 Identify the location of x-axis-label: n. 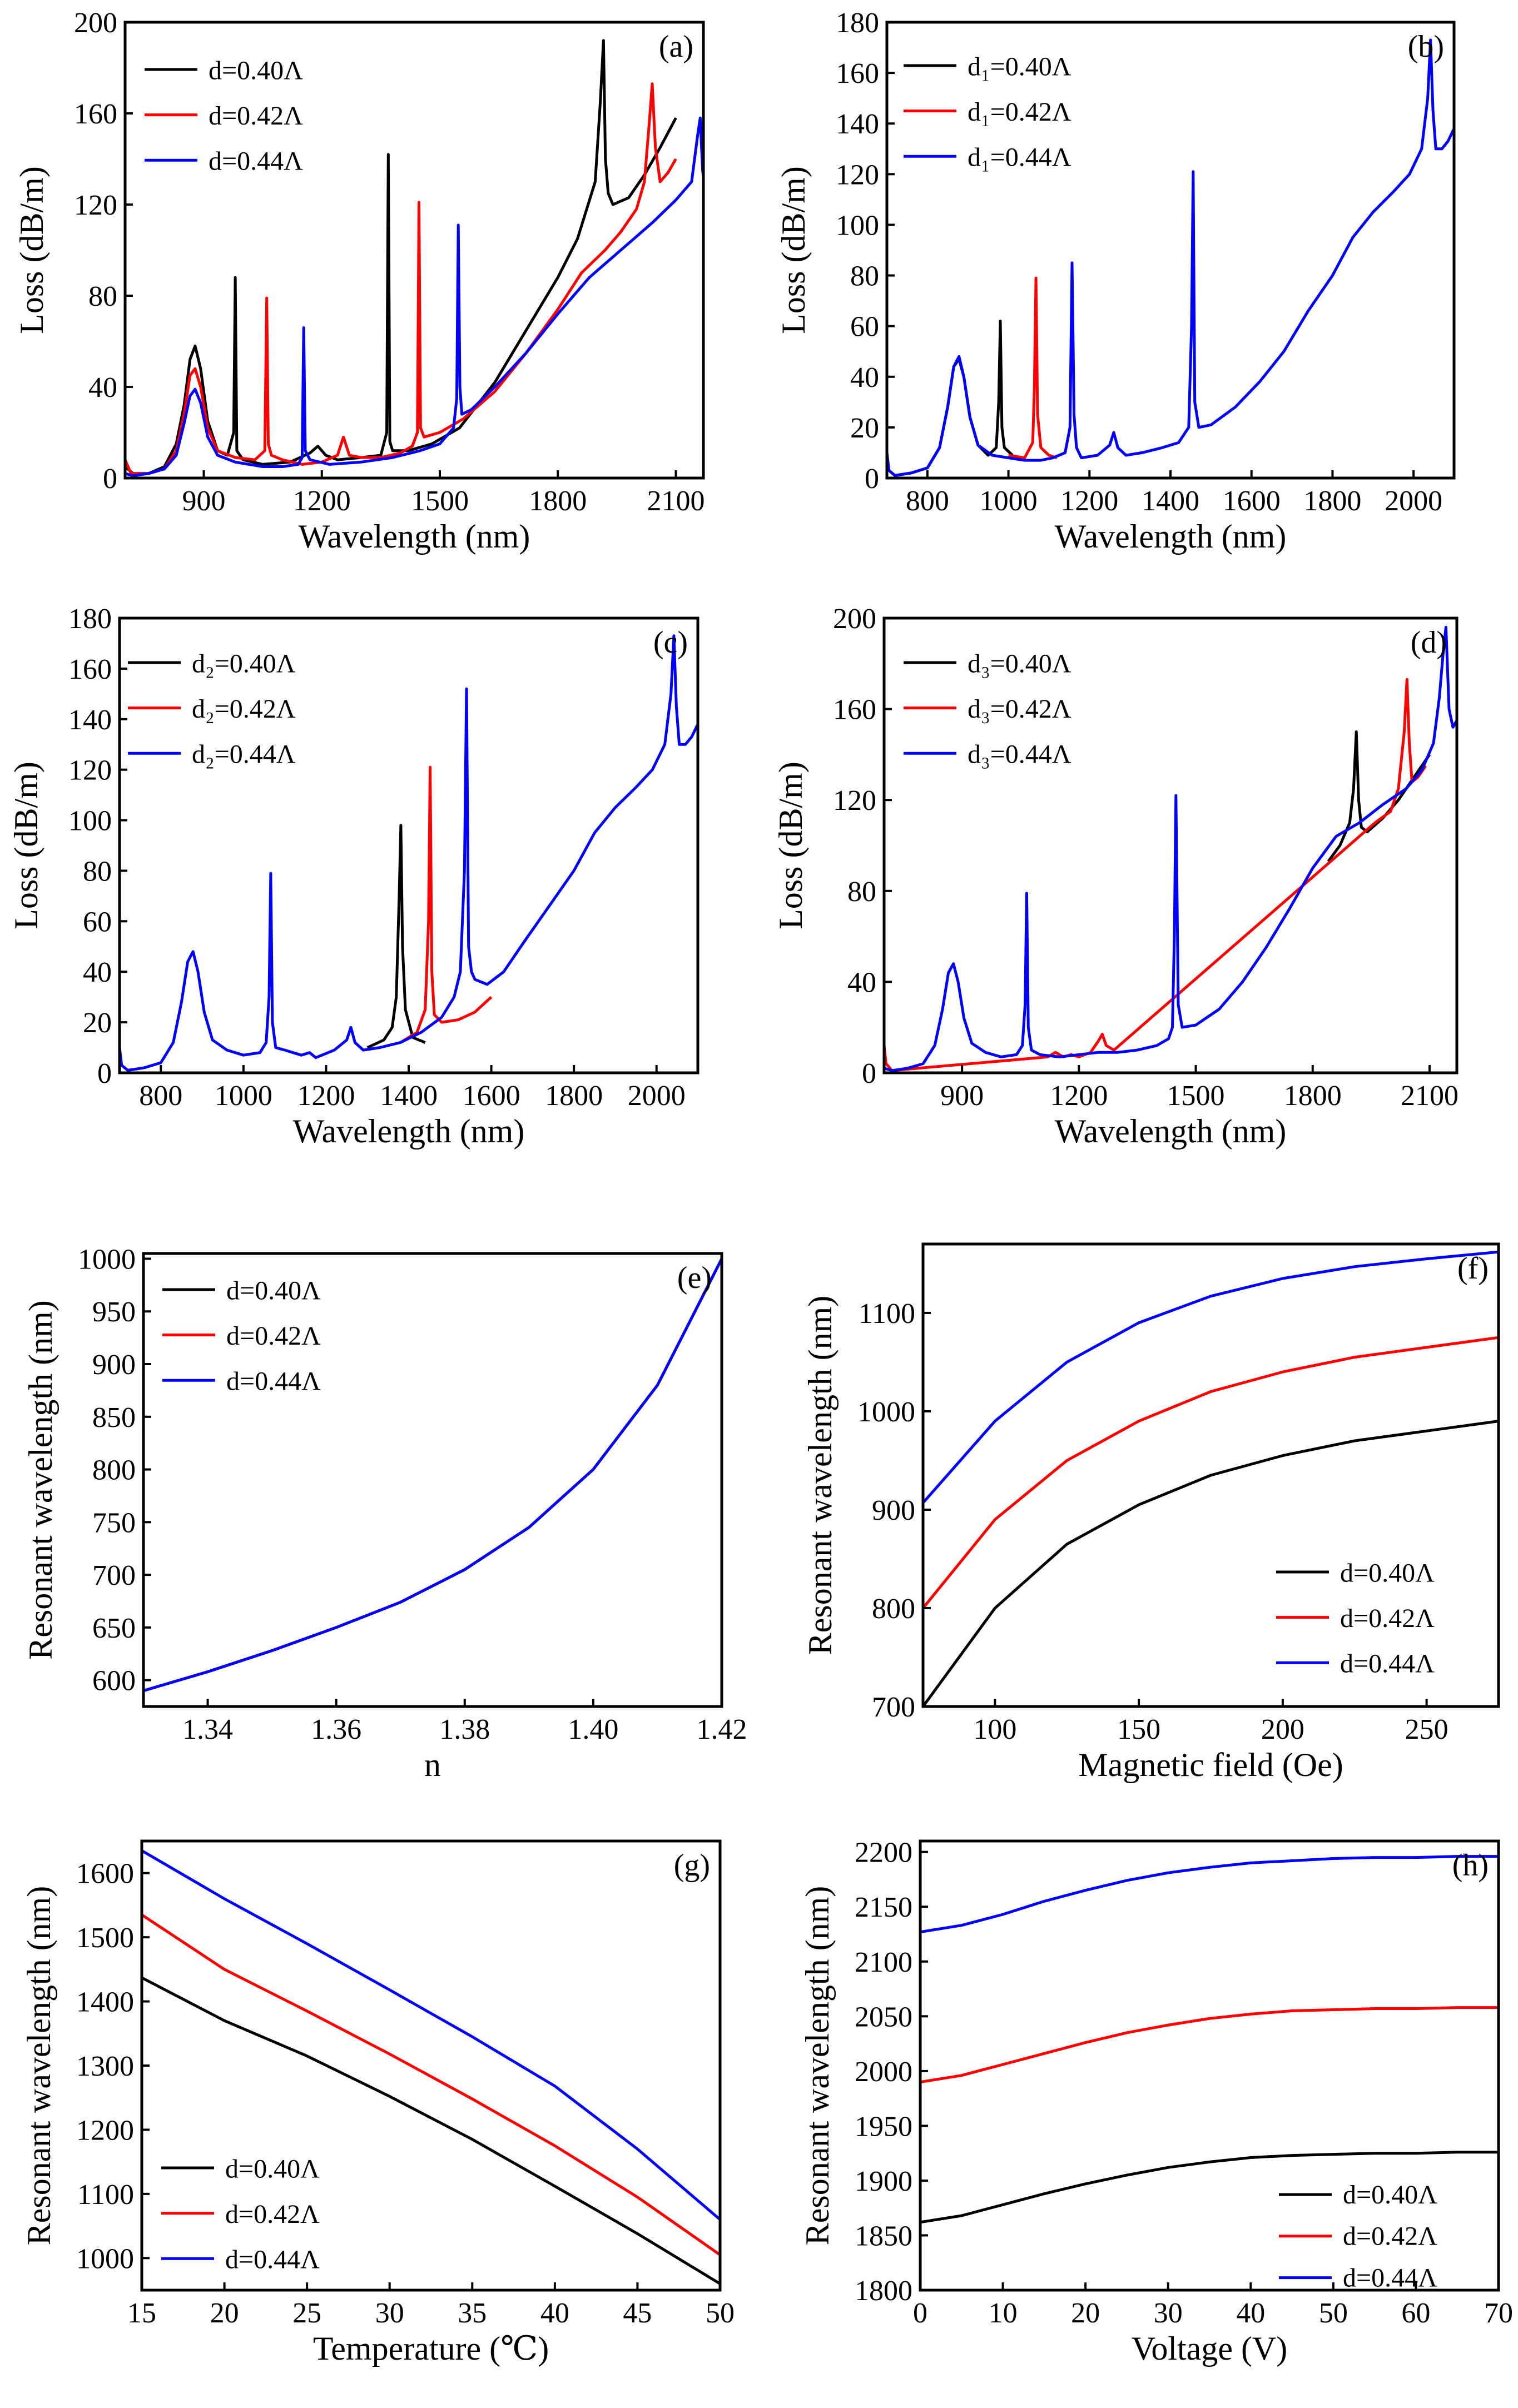
(433, 1765).